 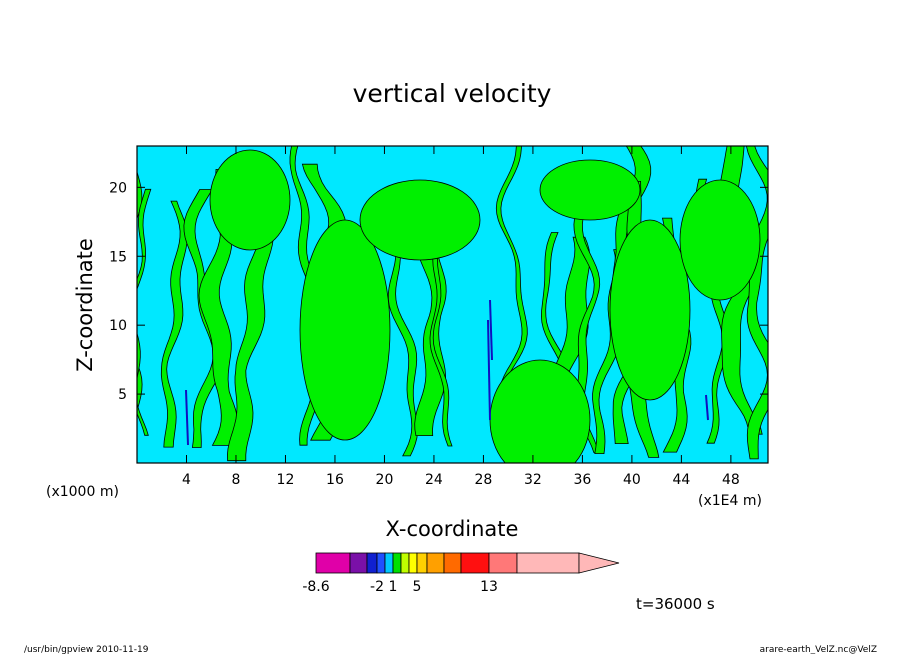 I want to click on y-tick-label: 15, so click(x=118, y=257).